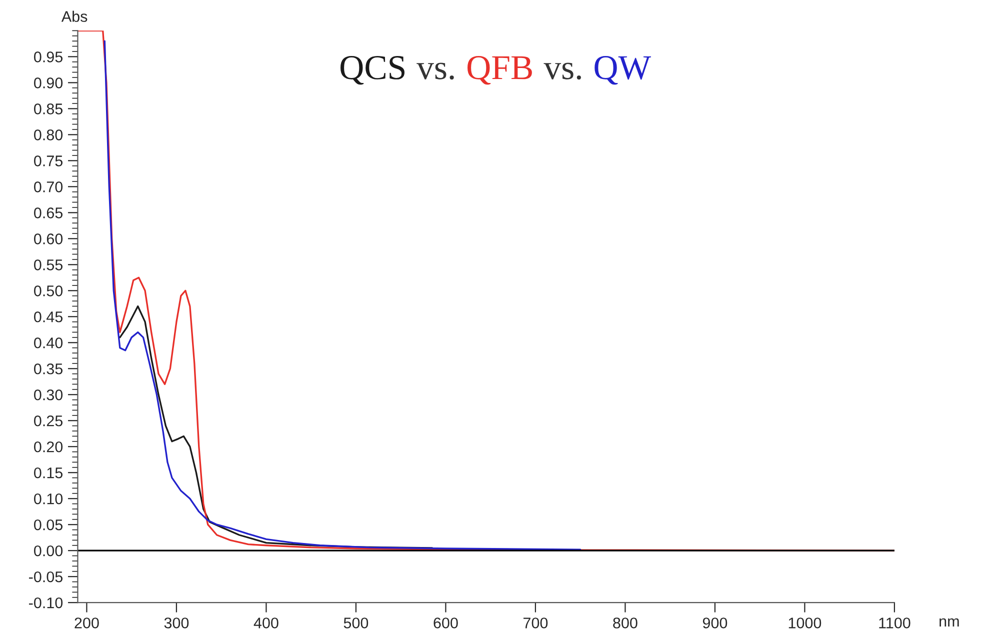 The height and width of the screenshot is (639, 984). I want to click on x-tick-label: 400, so click(266, 623).